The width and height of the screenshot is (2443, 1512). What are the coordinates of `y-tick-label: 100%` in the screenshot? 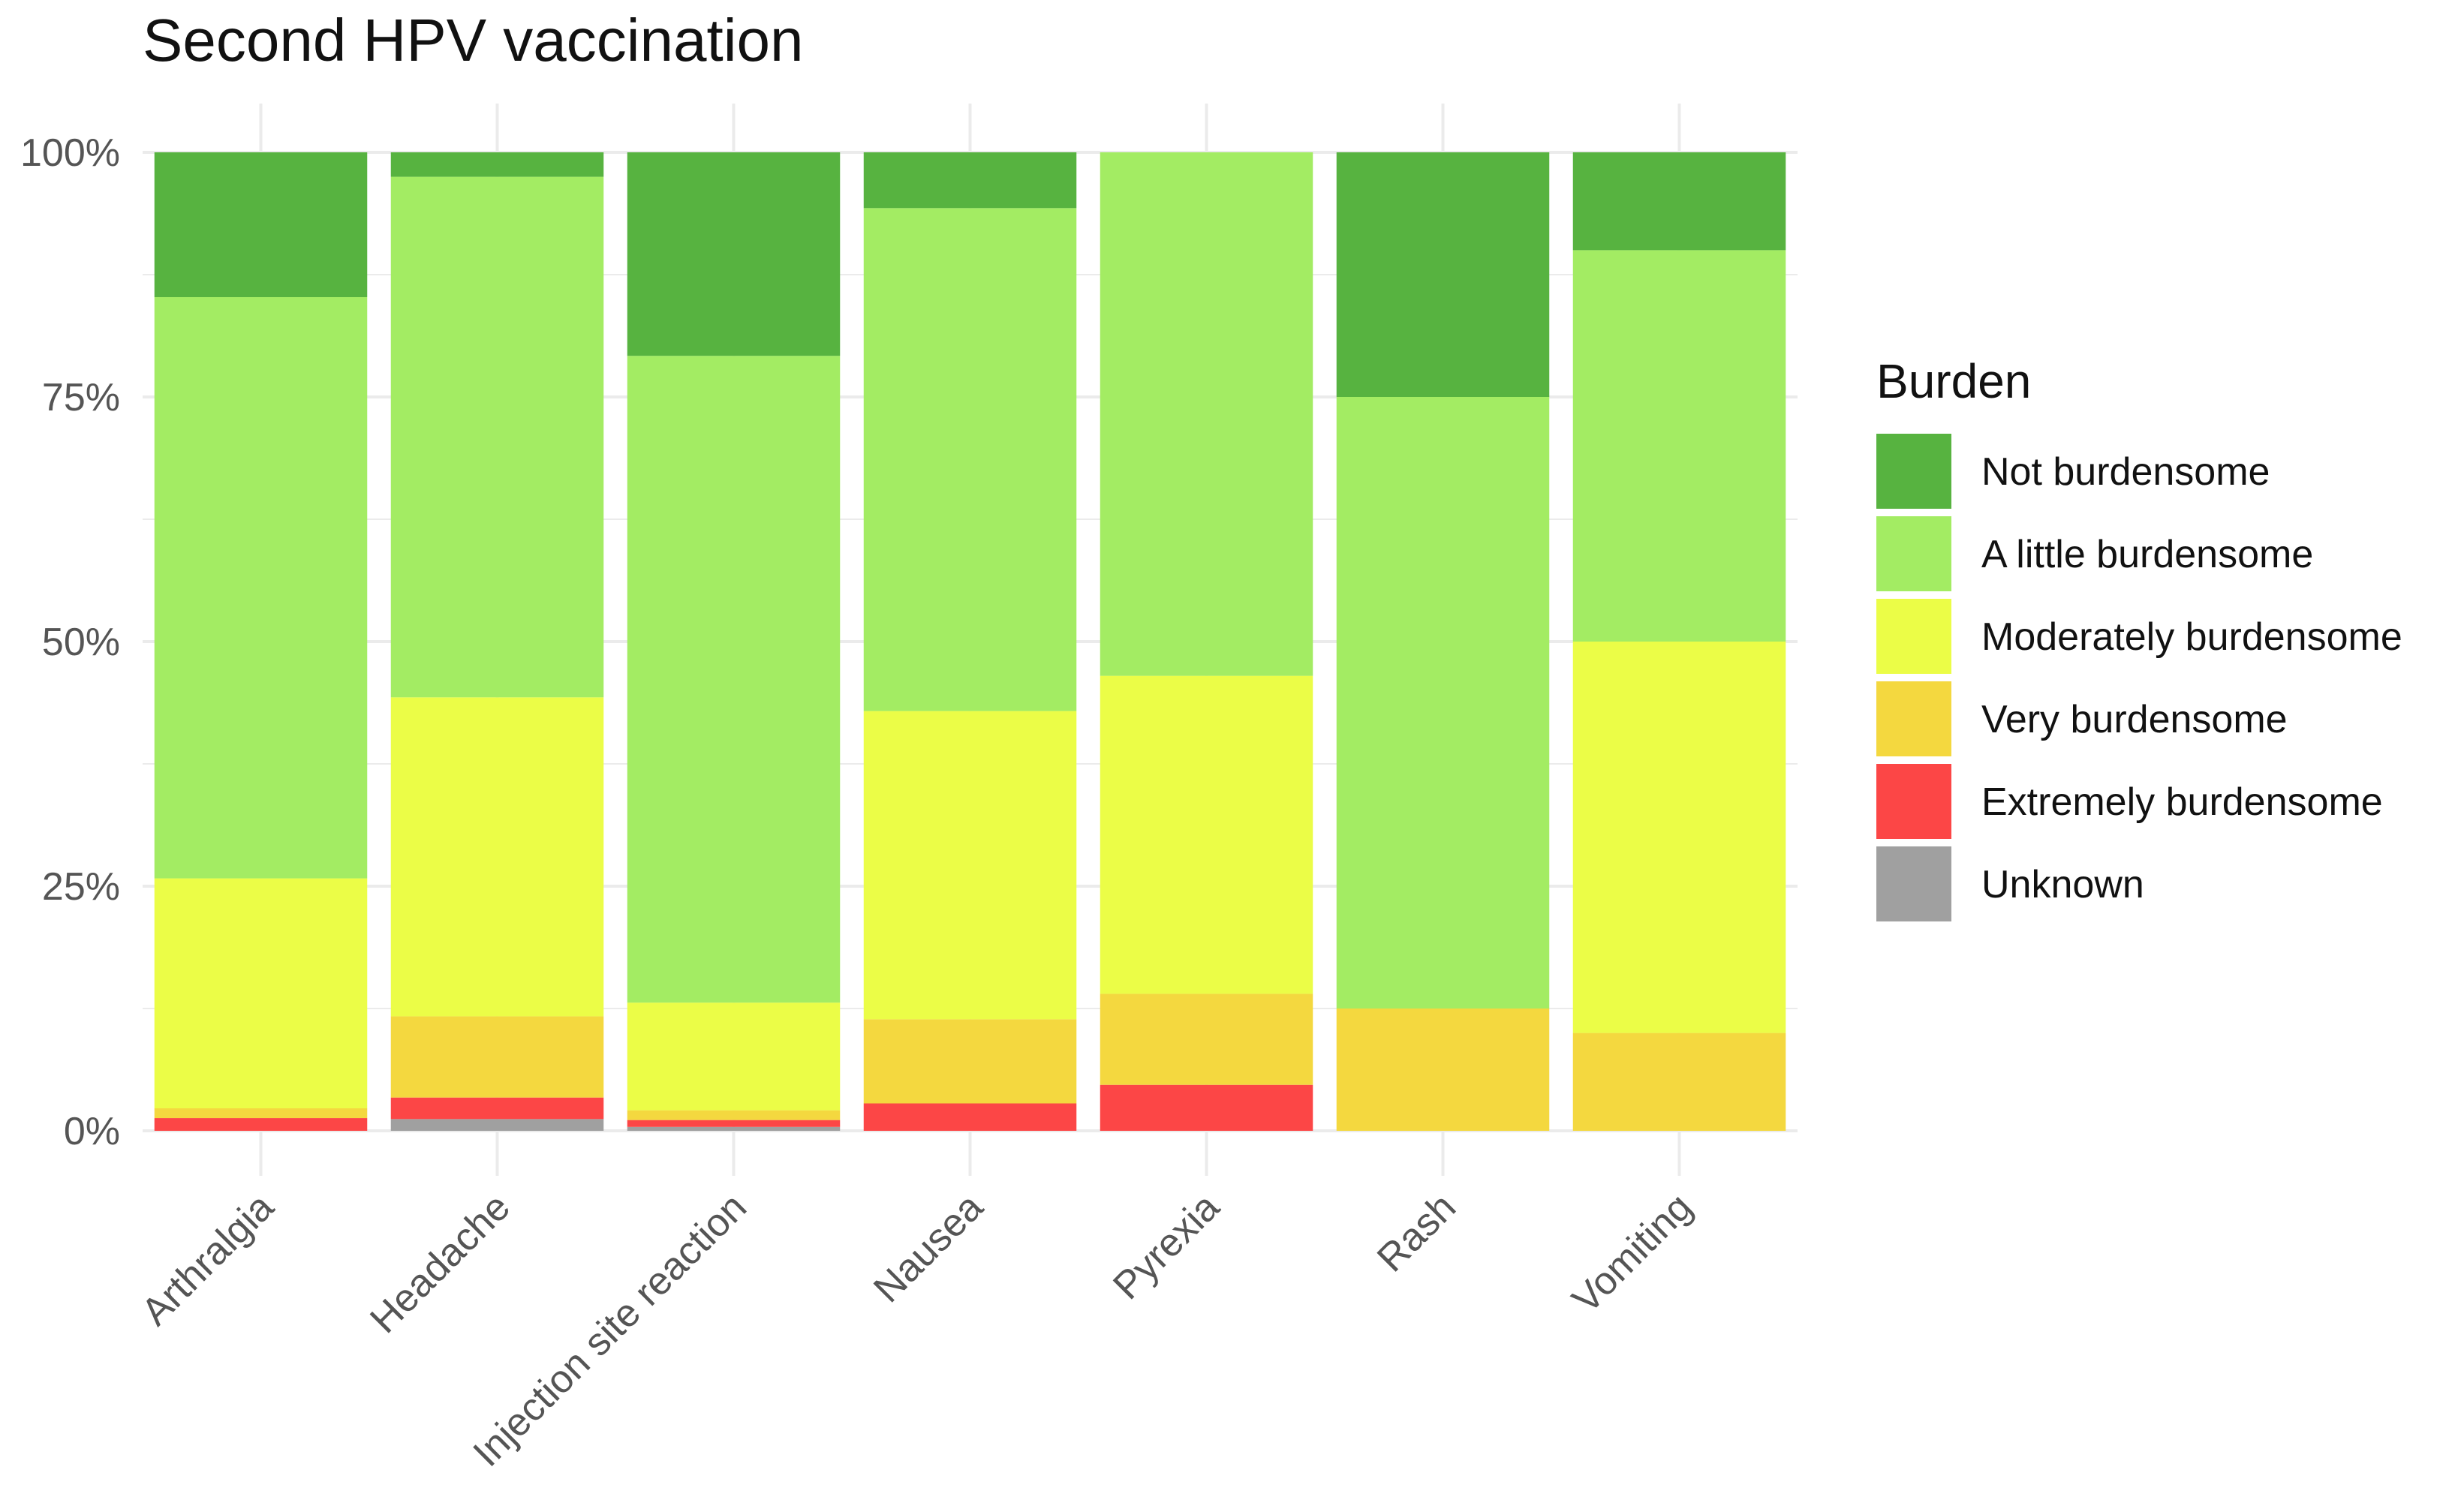 It's located at (70, 153).